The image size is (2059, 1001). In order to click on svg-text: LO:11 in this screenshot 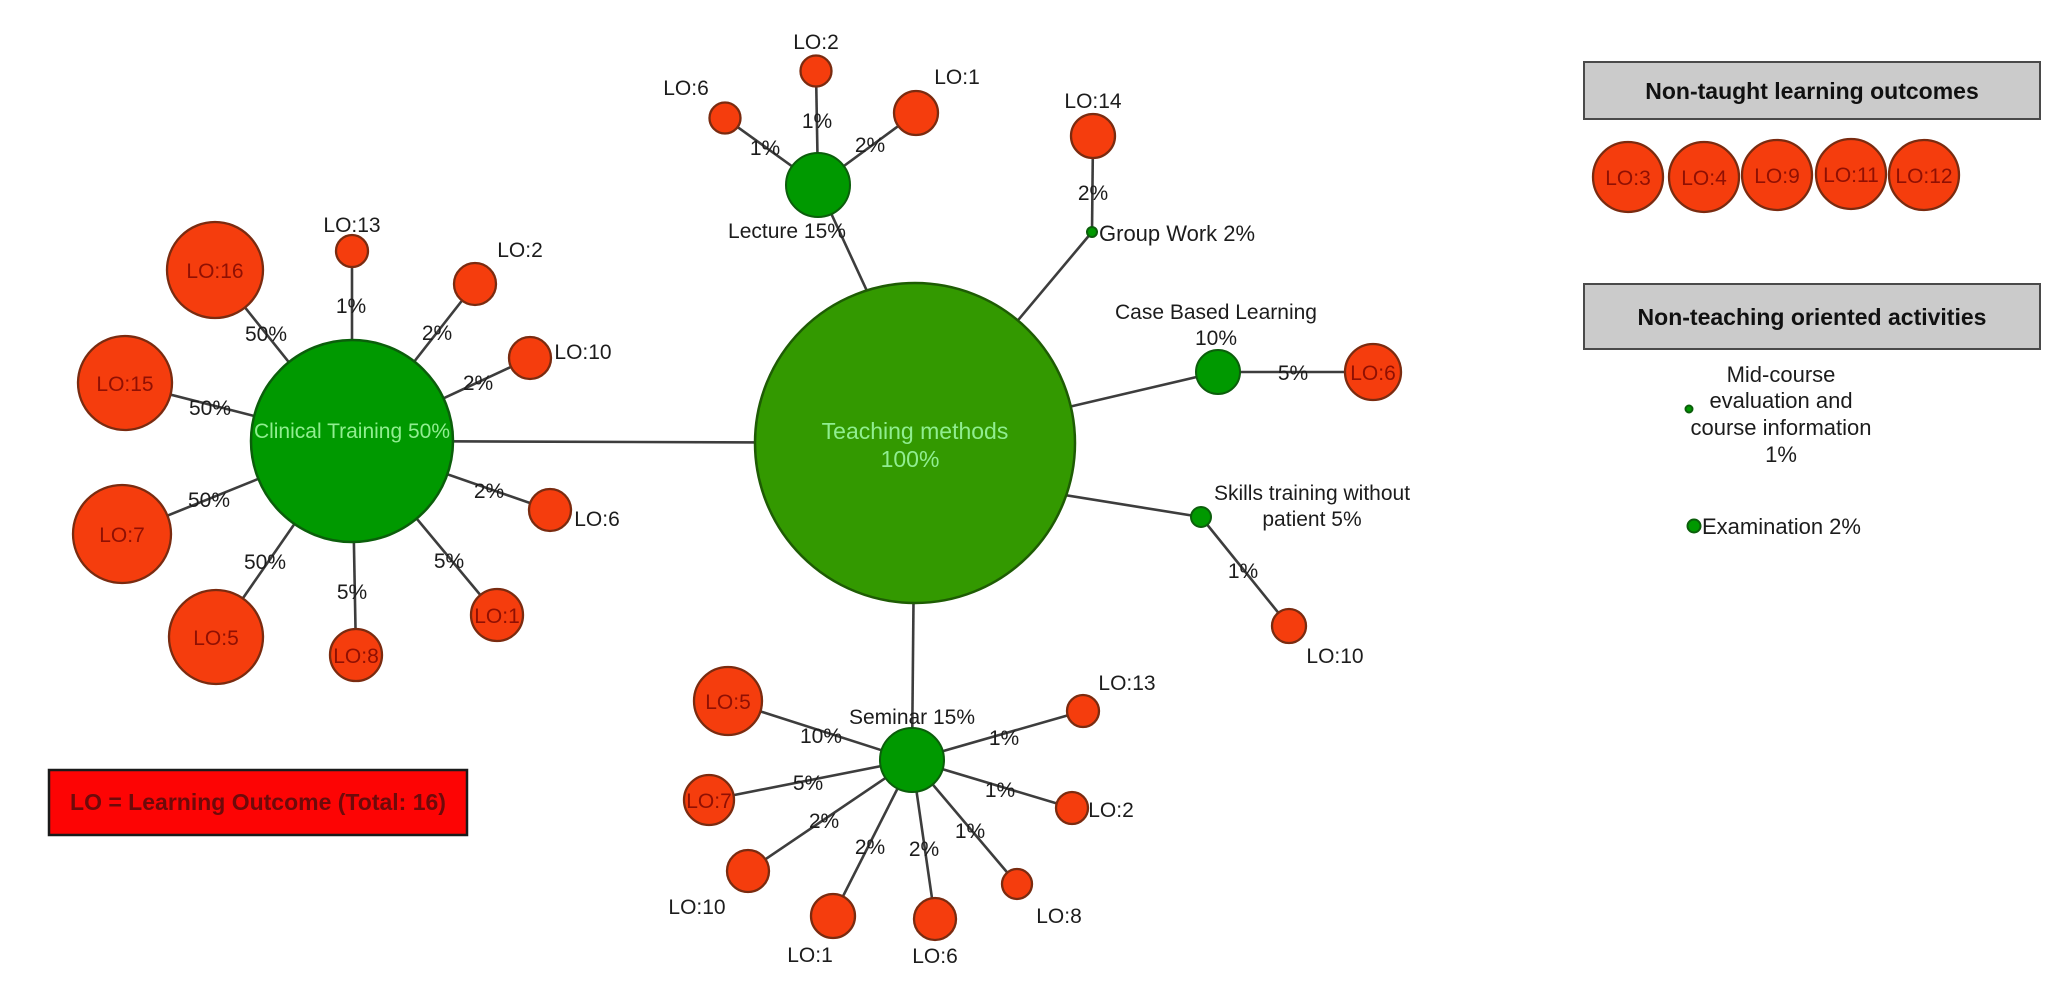, I will do `click(1851, 175)`.